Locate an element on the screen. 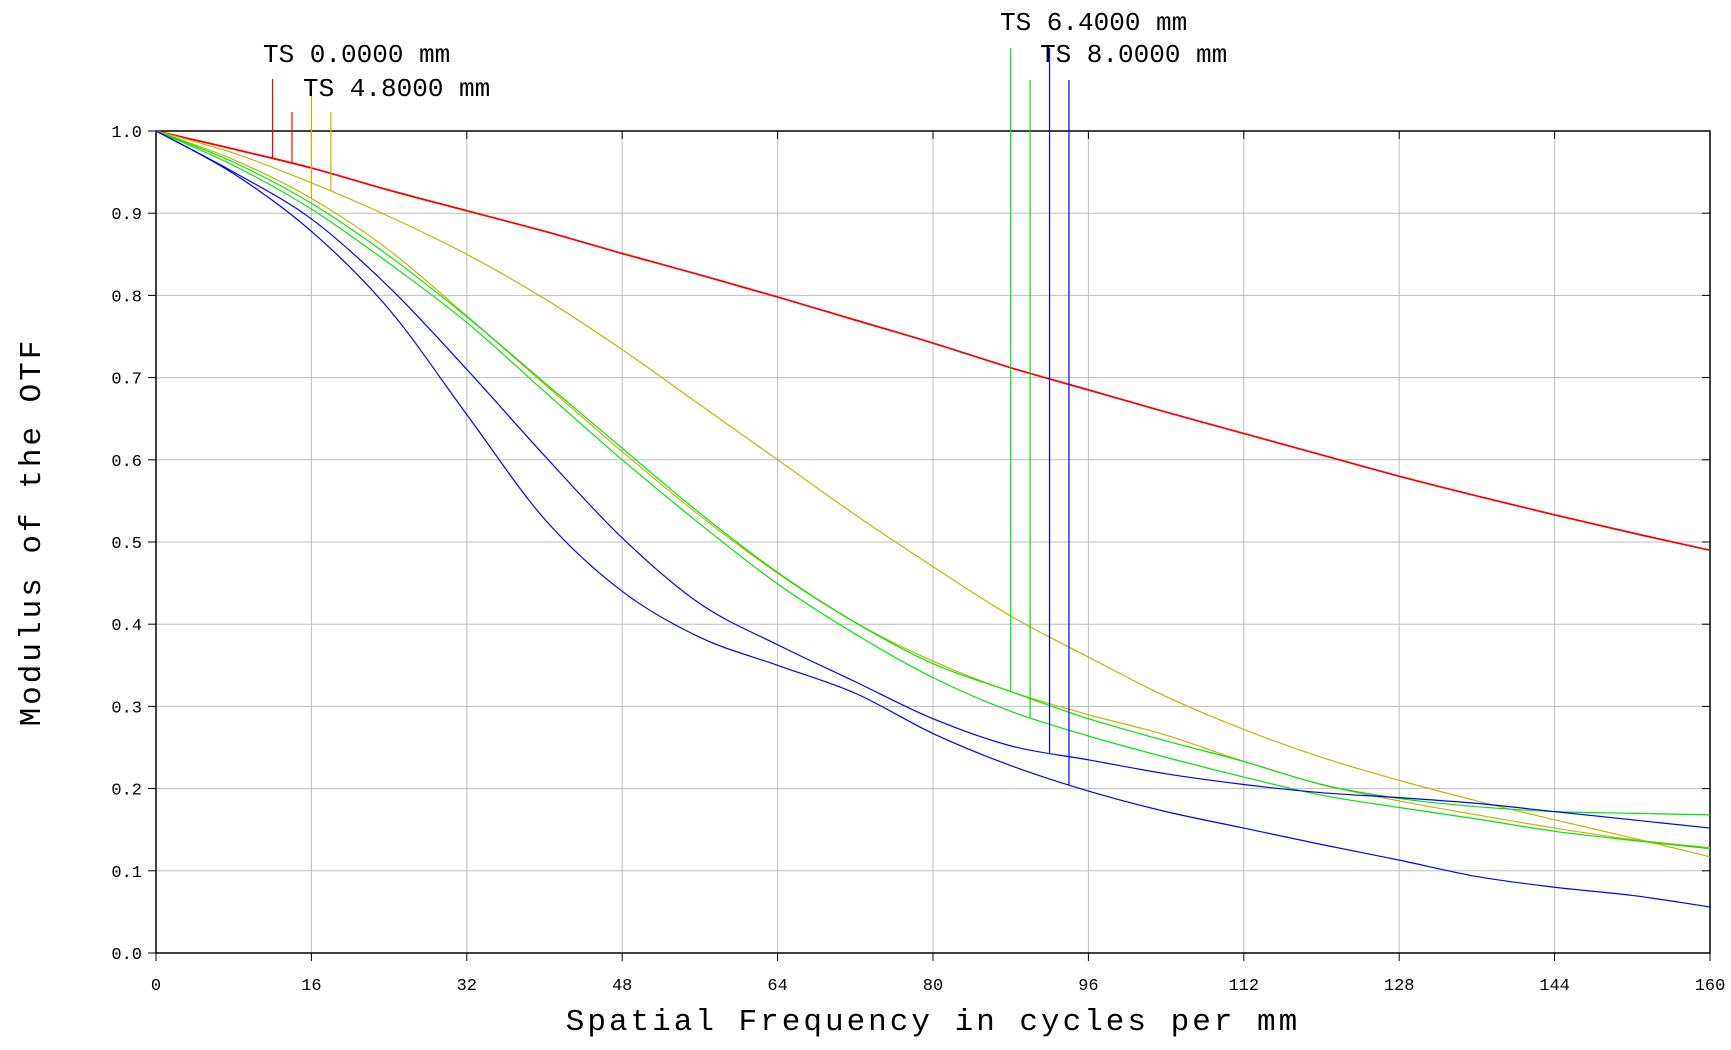  y-tick-label: 0.9 is located at coordinates (126, 215).